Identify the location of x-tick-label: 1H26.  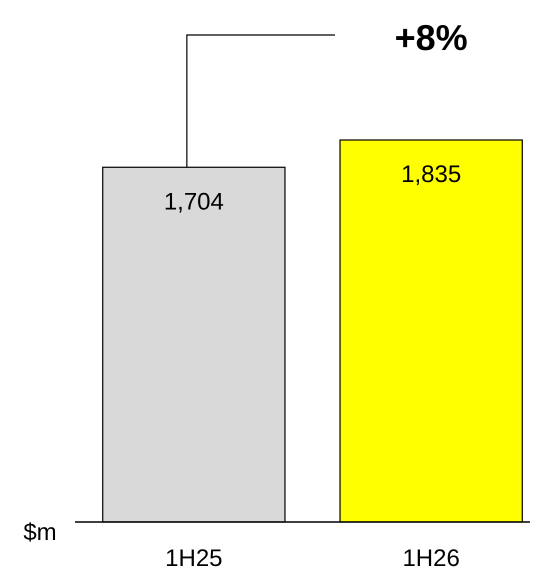
(431, 558).